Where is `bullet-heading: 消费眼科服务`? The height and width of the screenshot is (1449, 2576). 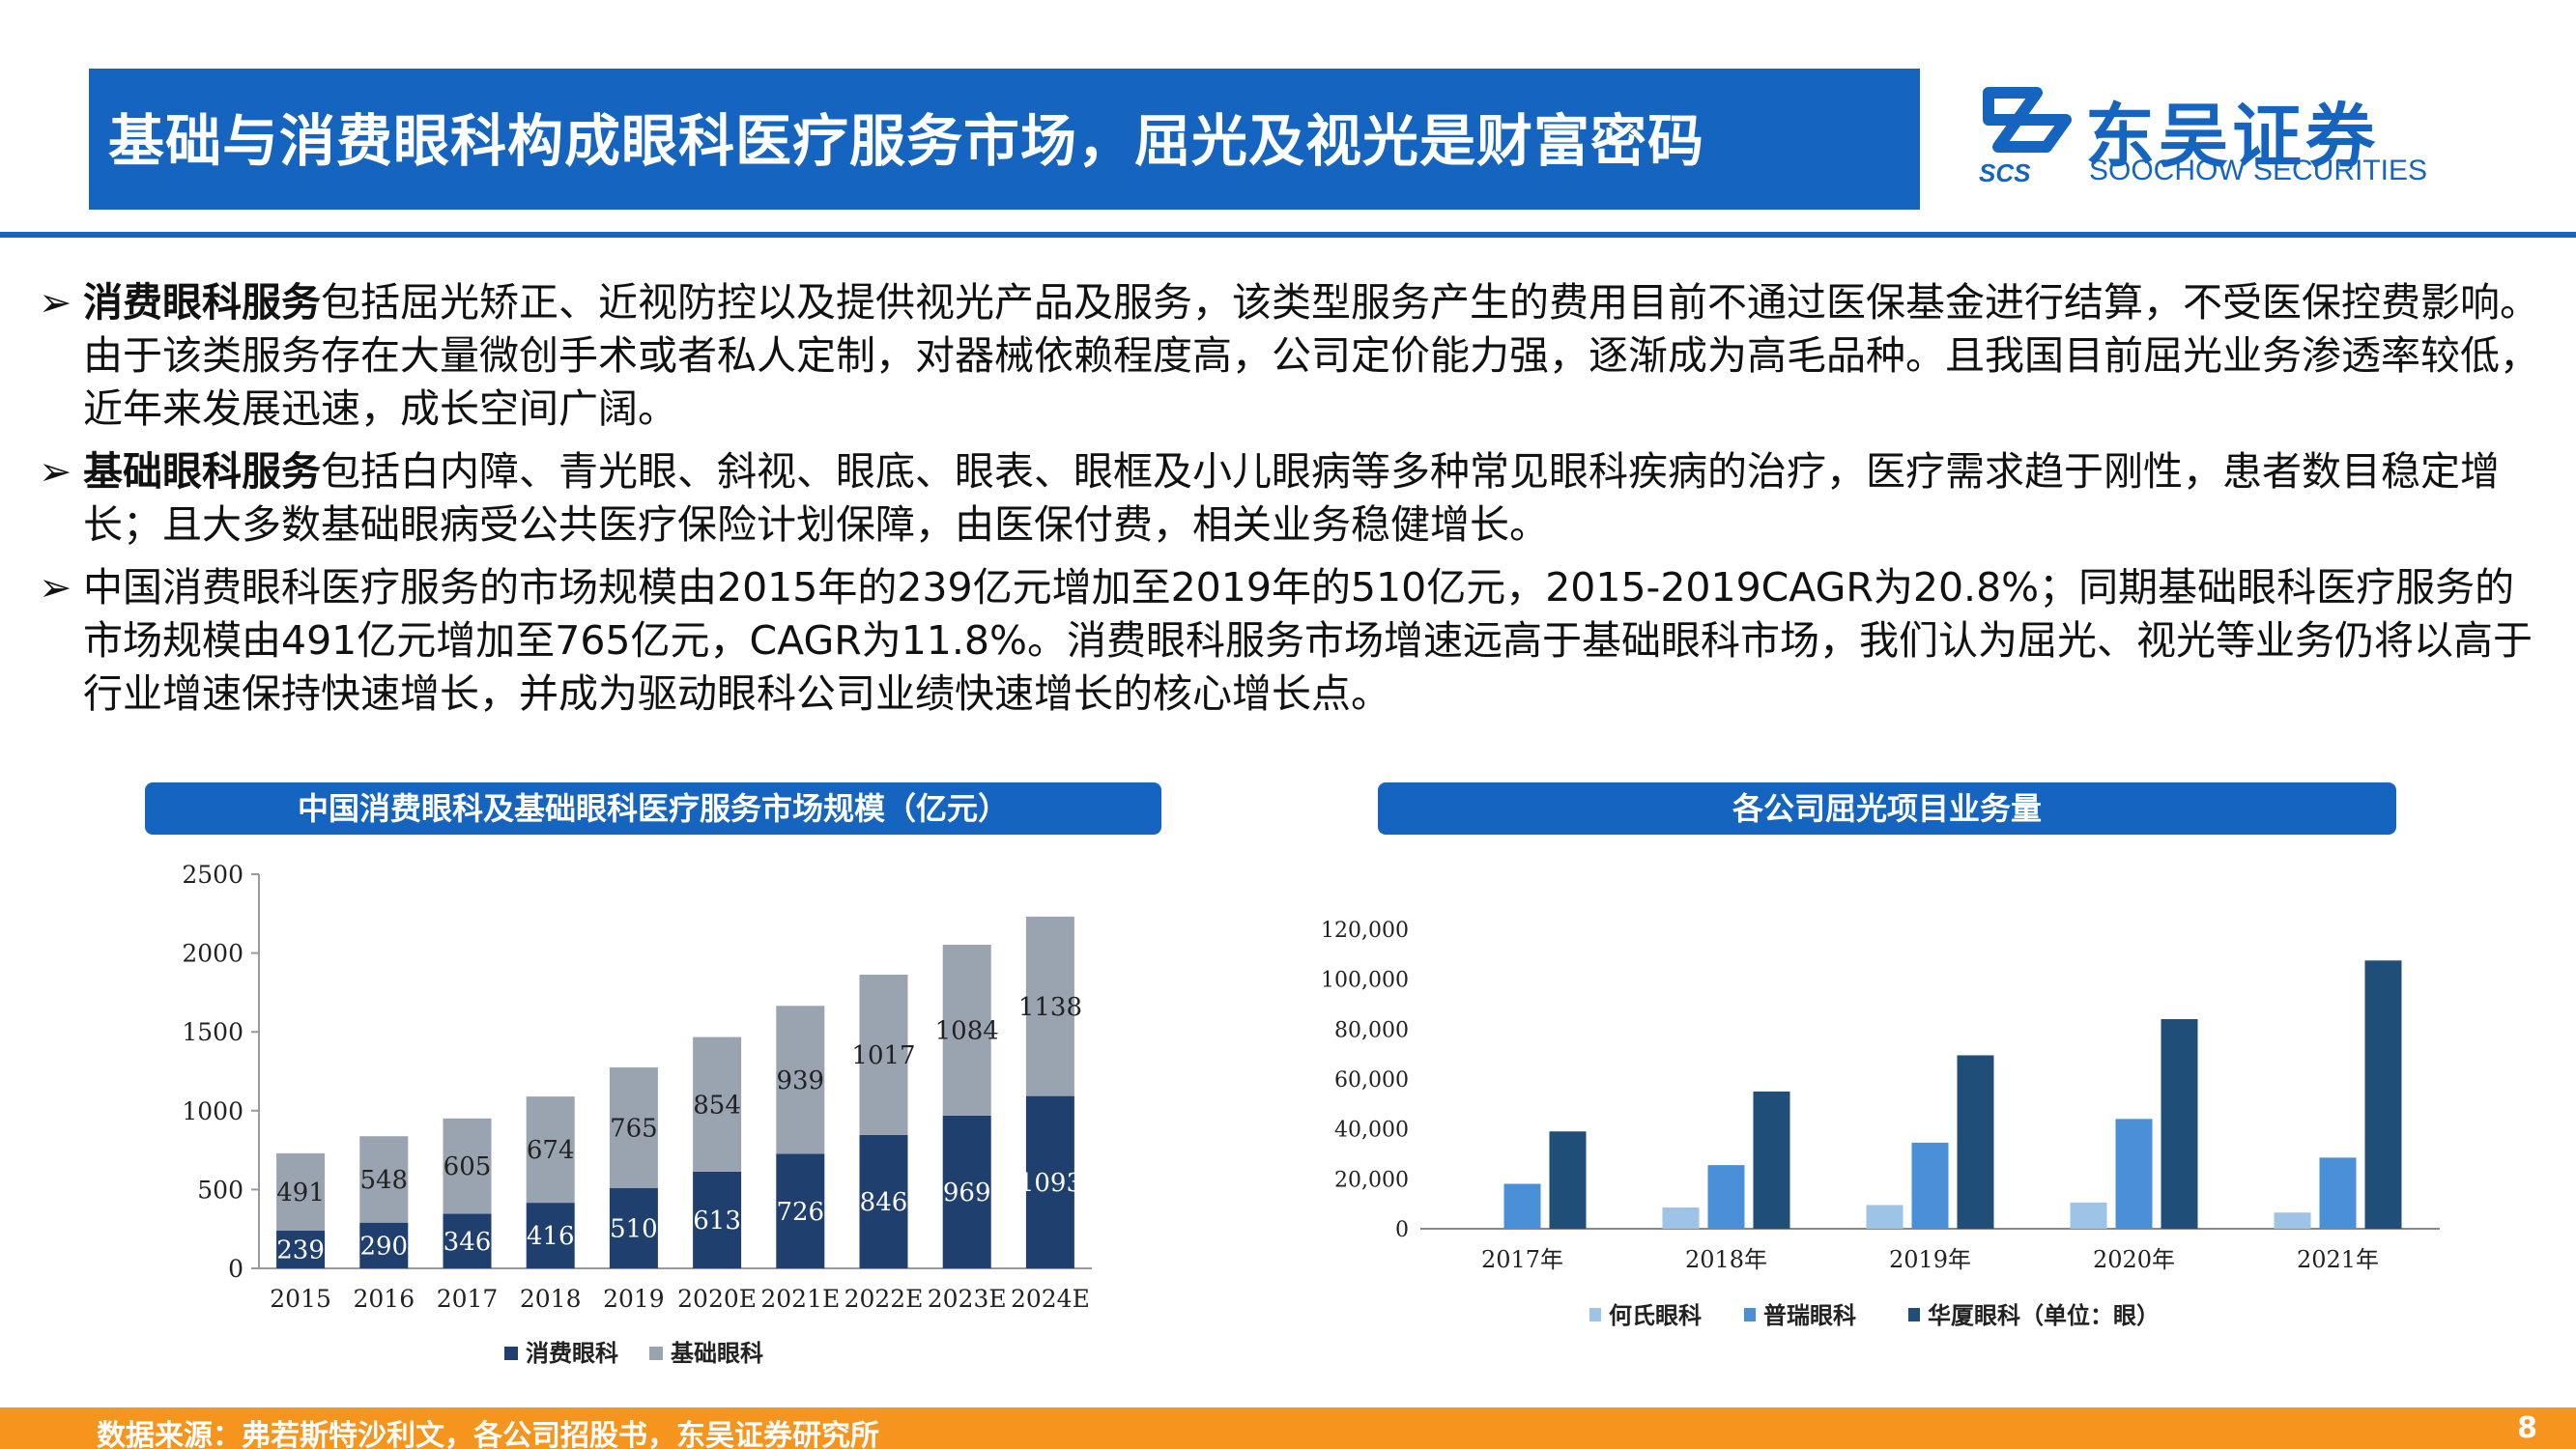
bullet-heading: 消费眼科服务 is located at coordinates (202, 302).